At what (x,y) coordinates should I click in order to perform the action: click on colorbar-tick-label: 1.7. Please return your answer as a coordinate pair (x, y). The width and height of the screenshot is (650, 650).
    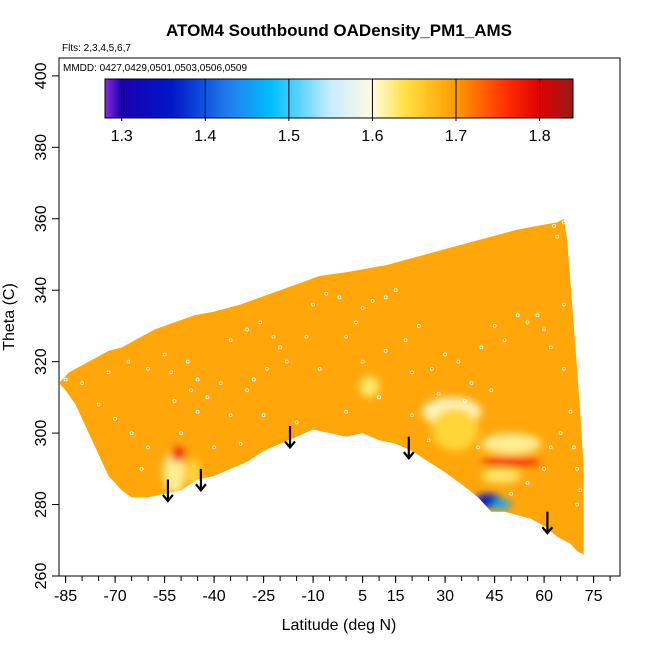
    Looking at the image, I should click on (456, 136).